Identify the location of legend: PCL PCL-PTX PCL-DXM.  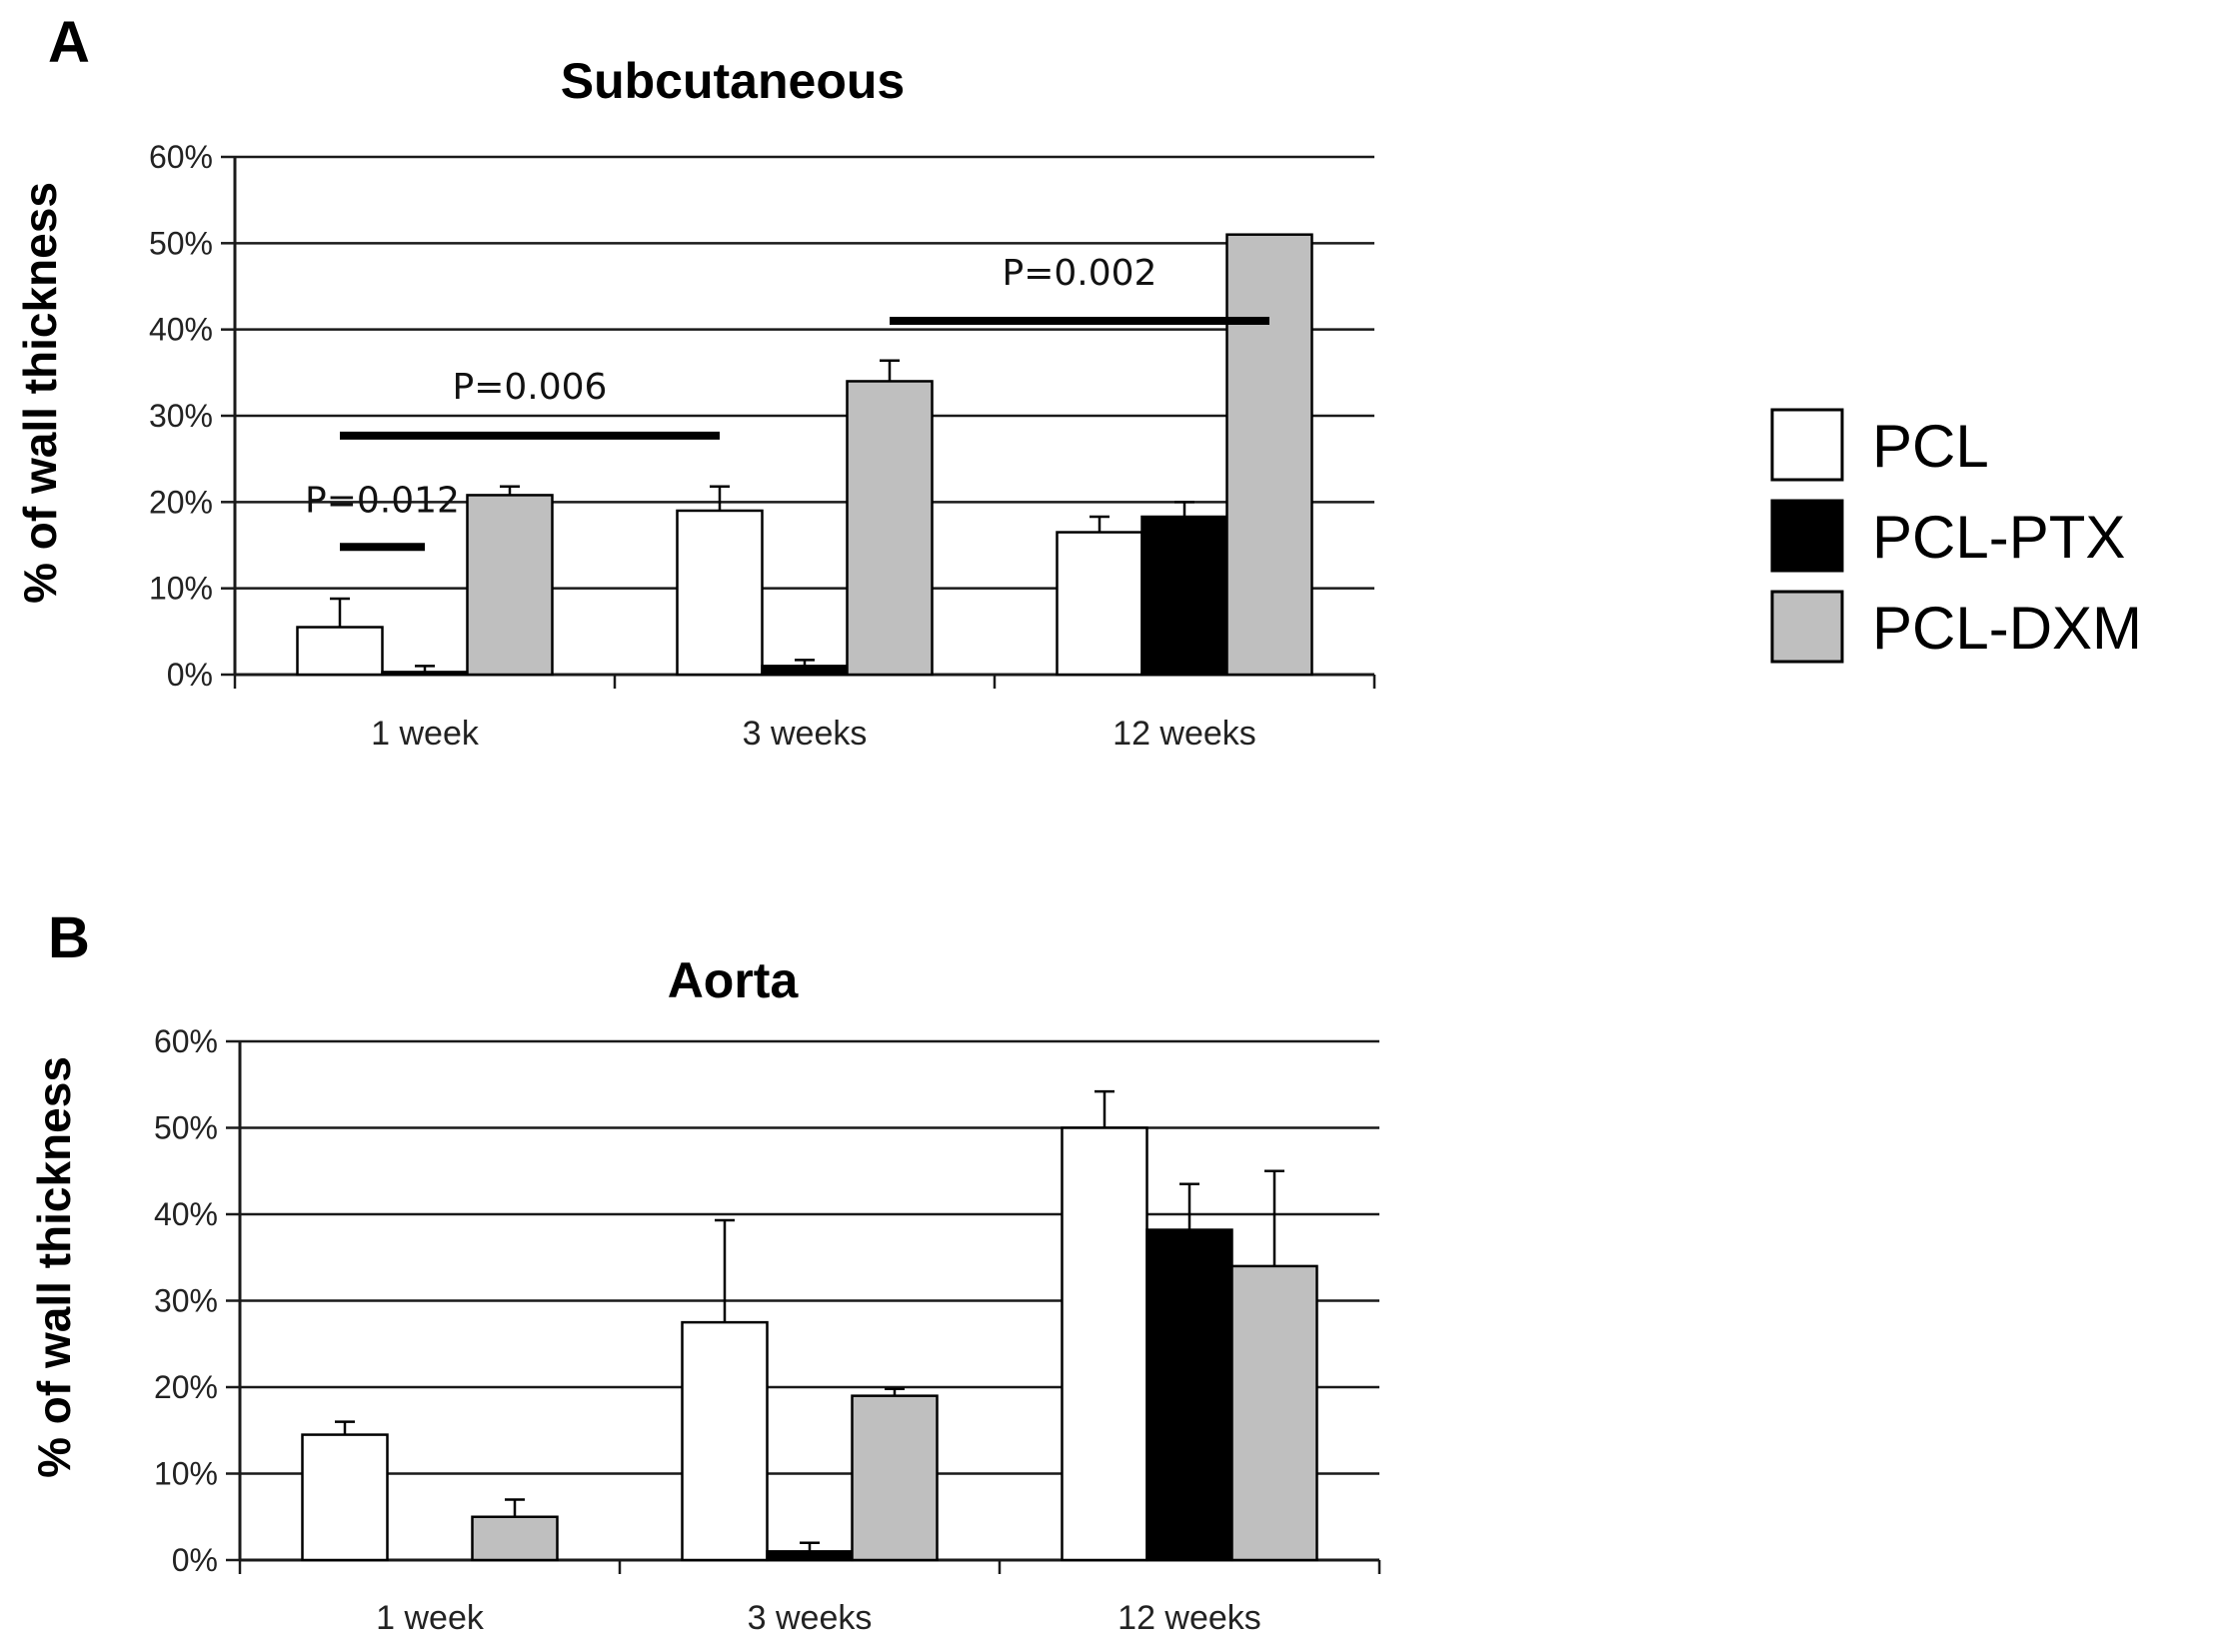
(1956, 536).